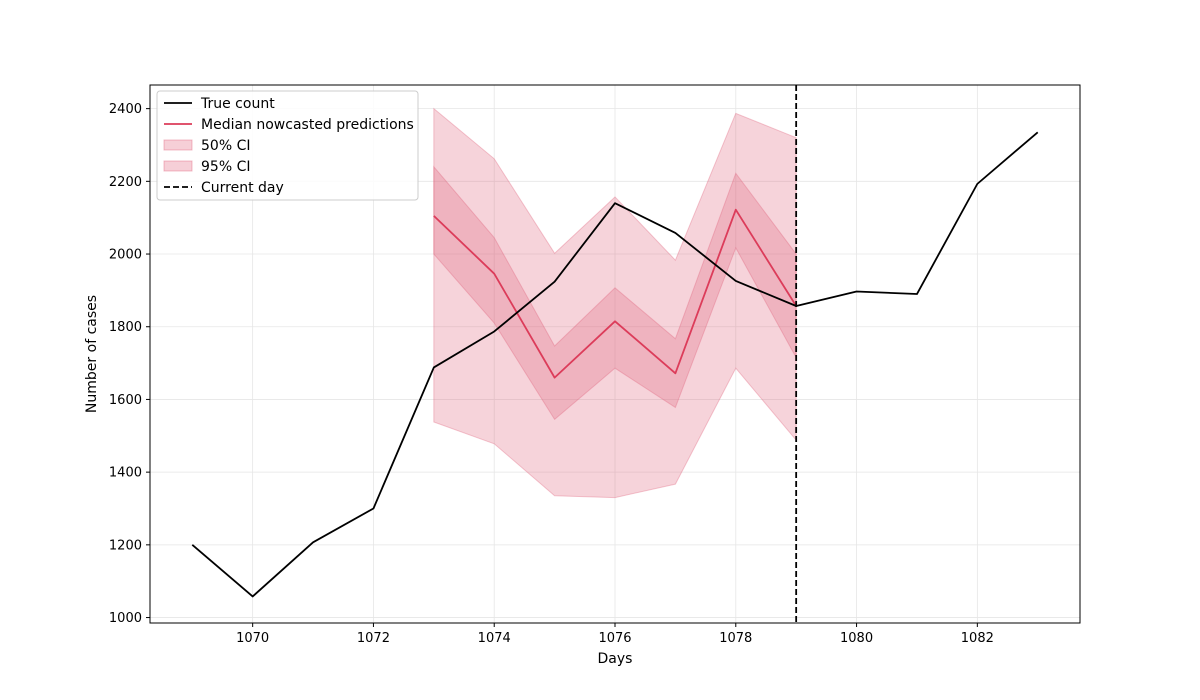 The width and height of the screenshot is (1200, 700). Describe the element at coordinates (92, 354) in the screenshot. I see `y-axis-label: Number of cases` at that location.